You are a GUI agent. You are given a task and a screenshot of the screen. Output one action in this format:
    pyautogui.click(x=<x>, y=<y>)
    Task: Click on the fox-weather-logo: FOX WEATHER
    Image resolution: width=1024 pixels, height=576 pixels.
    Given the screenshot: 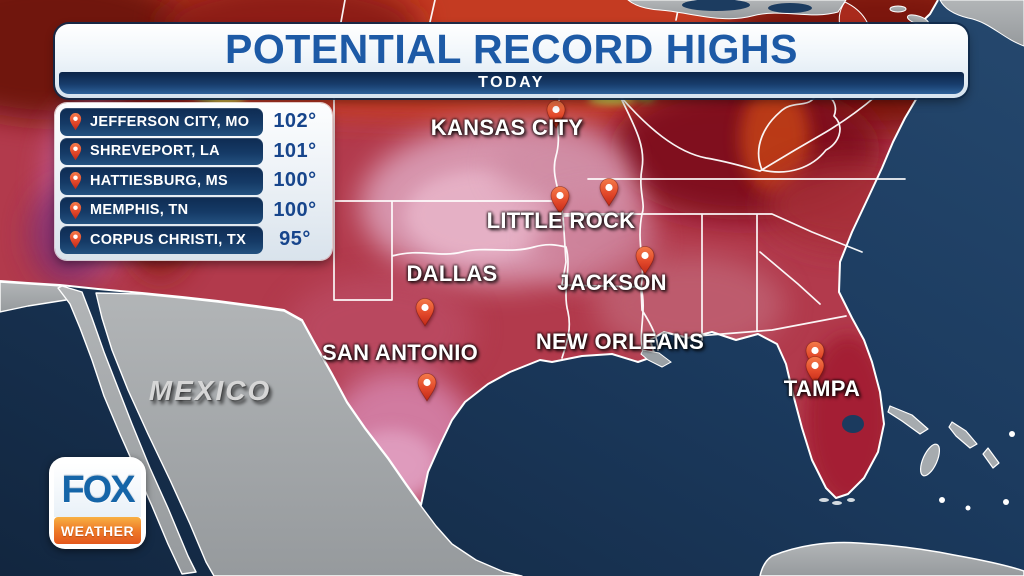 What is the action you would take?
    pyautogui.click(x=97, y=503)
    